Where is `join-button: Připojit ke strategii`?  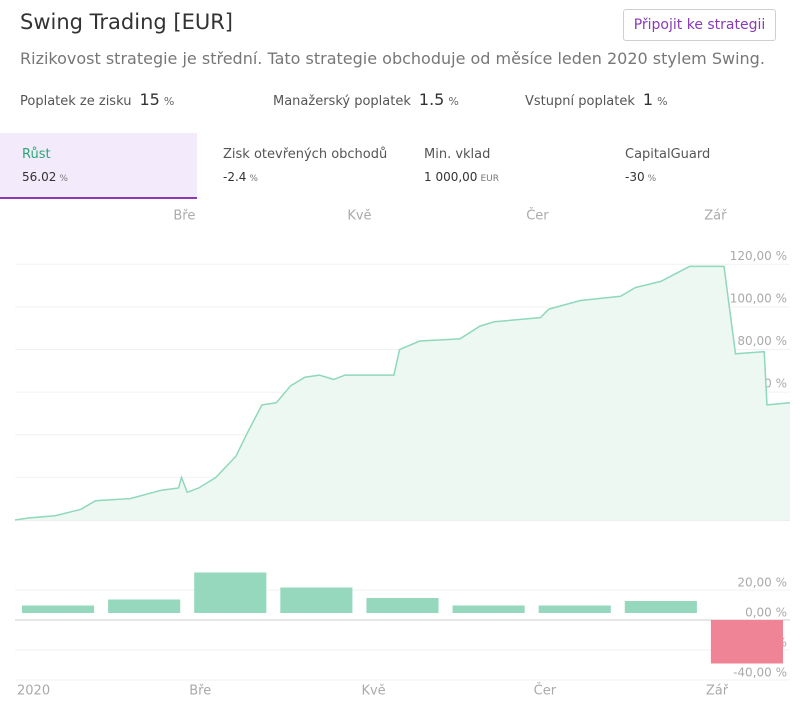 join-button: Připojit ke strategii is located at coordinates (699, 25).